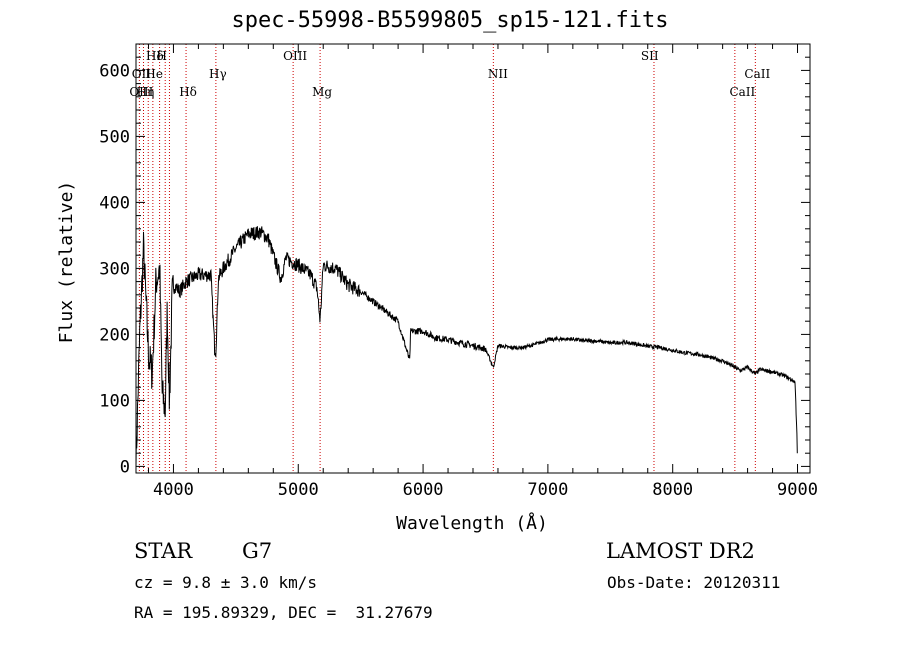  I want to click on x-tick-label: 8000, so click(672, 490).